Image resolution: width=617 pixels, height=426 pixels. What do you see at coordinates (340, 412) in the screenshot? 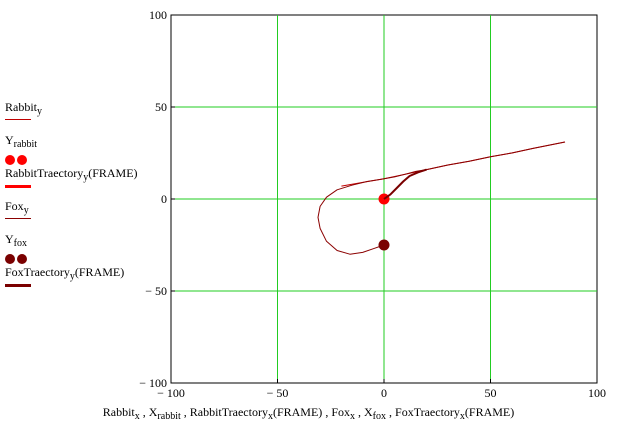
I see `x-axis-label-base: Fox` at bounding box center [340, 412].